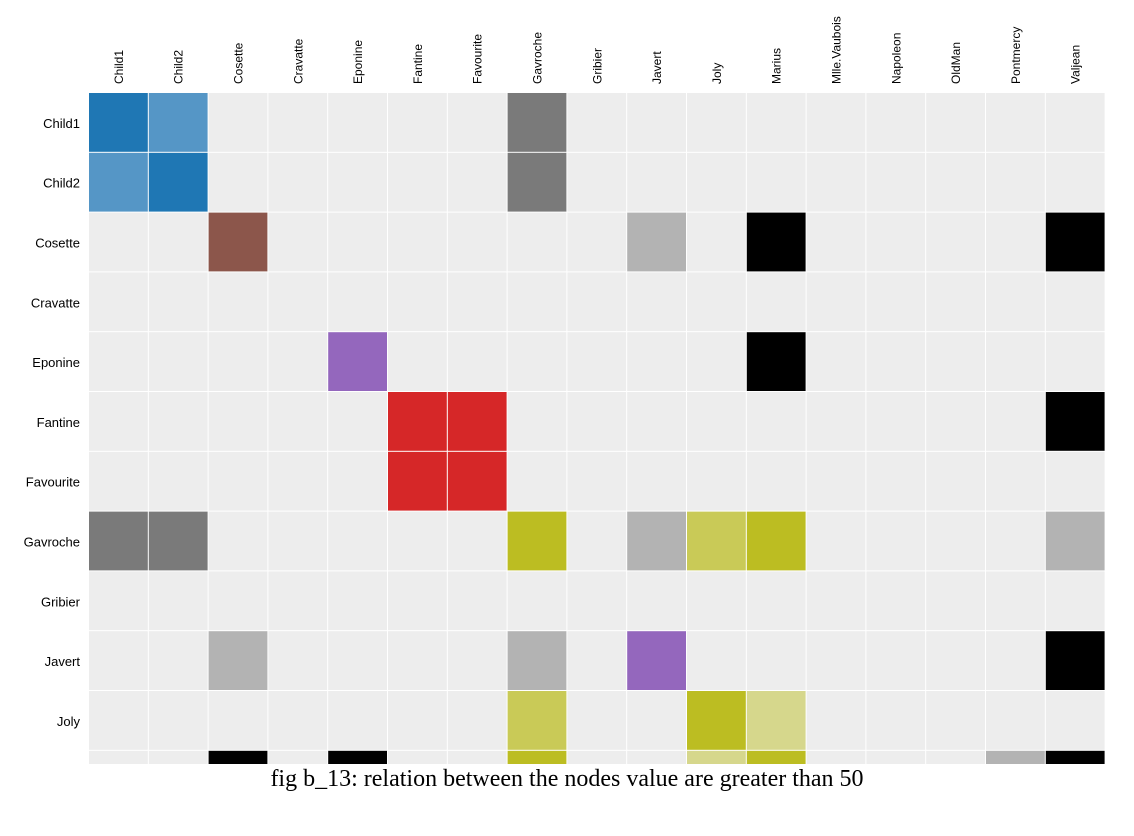  What do you see at coordinates (52, 542) in the screenshot?
I see `row-label: Gavroche` at bounding box center [52, 542].